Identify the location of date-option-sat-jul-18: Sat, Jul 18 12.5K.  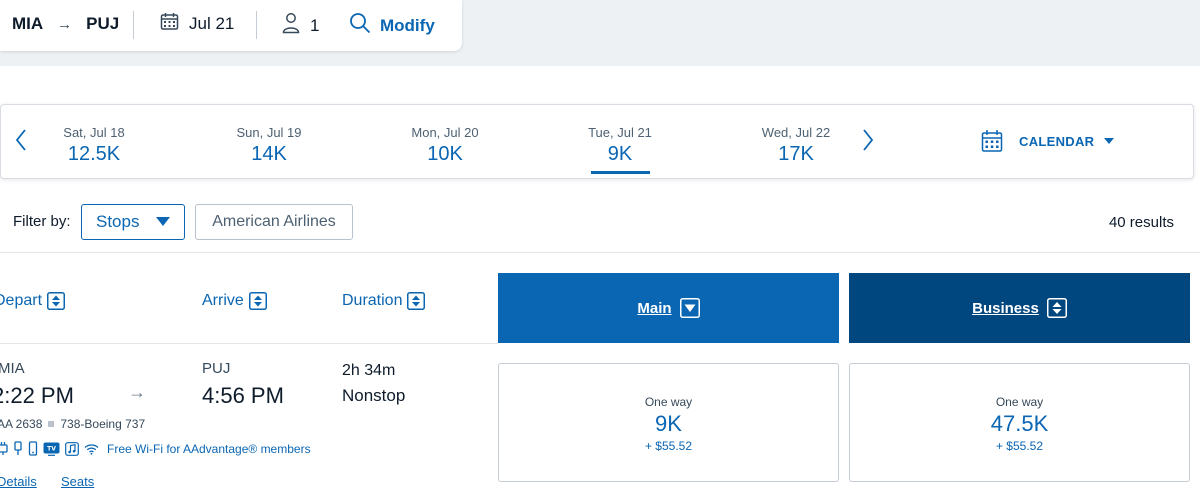
(94, 145).